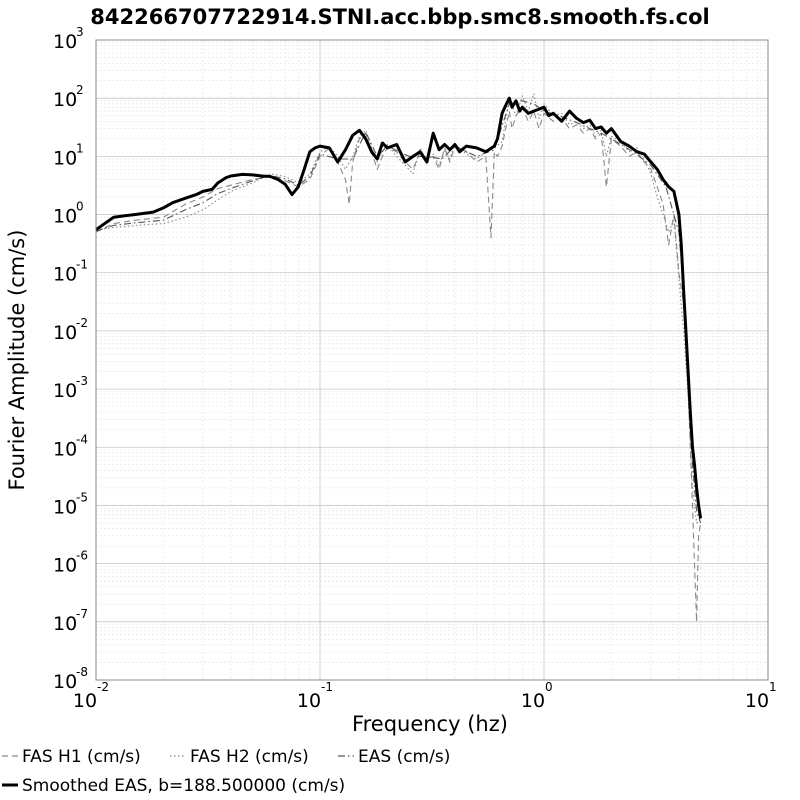 The image size is (800, 800). I want to click on y-tick-exponent: -2, so click(82, 323).